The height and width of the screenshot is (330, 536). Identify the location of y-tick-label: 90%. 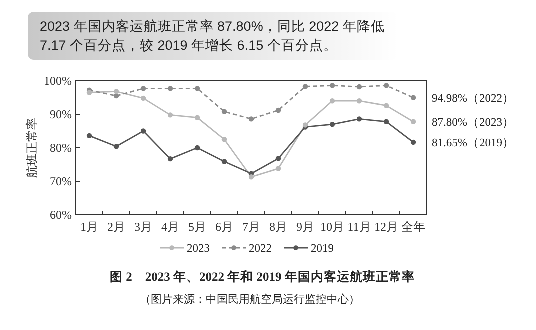
(61, 115).